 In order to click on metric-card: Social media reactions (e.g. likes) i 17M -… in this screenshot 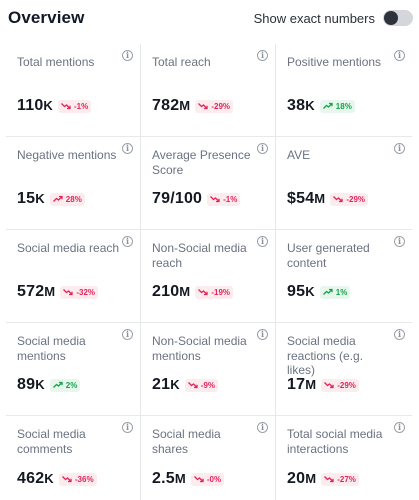, I will do `click(344, 369)`.